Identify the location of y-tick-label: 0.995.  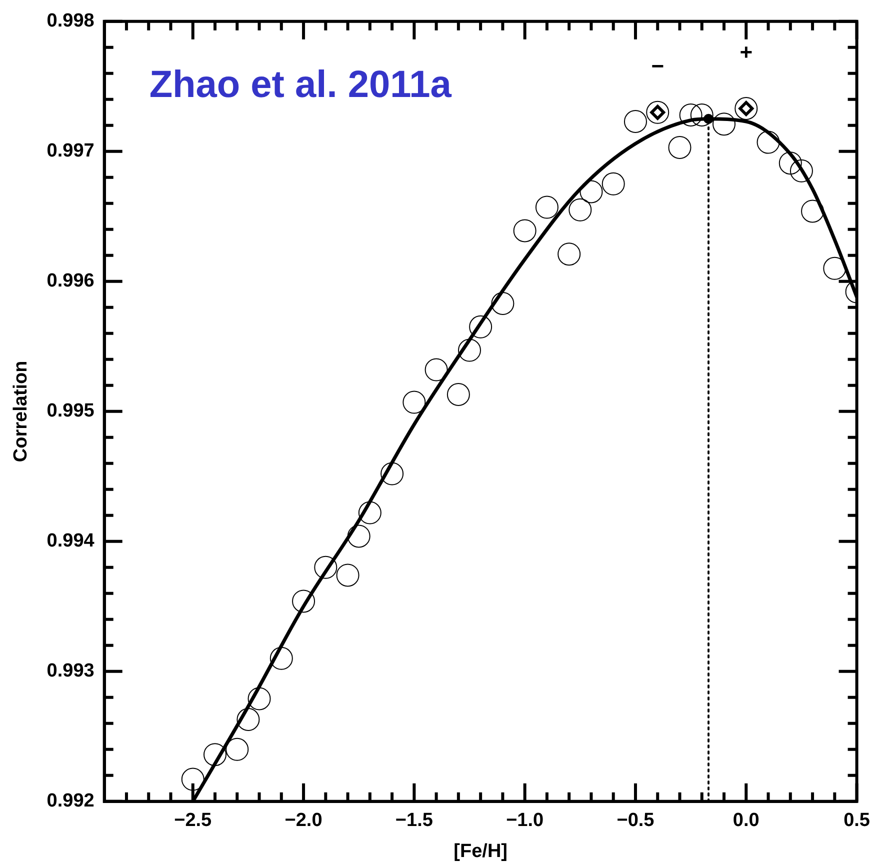
(70, 411).